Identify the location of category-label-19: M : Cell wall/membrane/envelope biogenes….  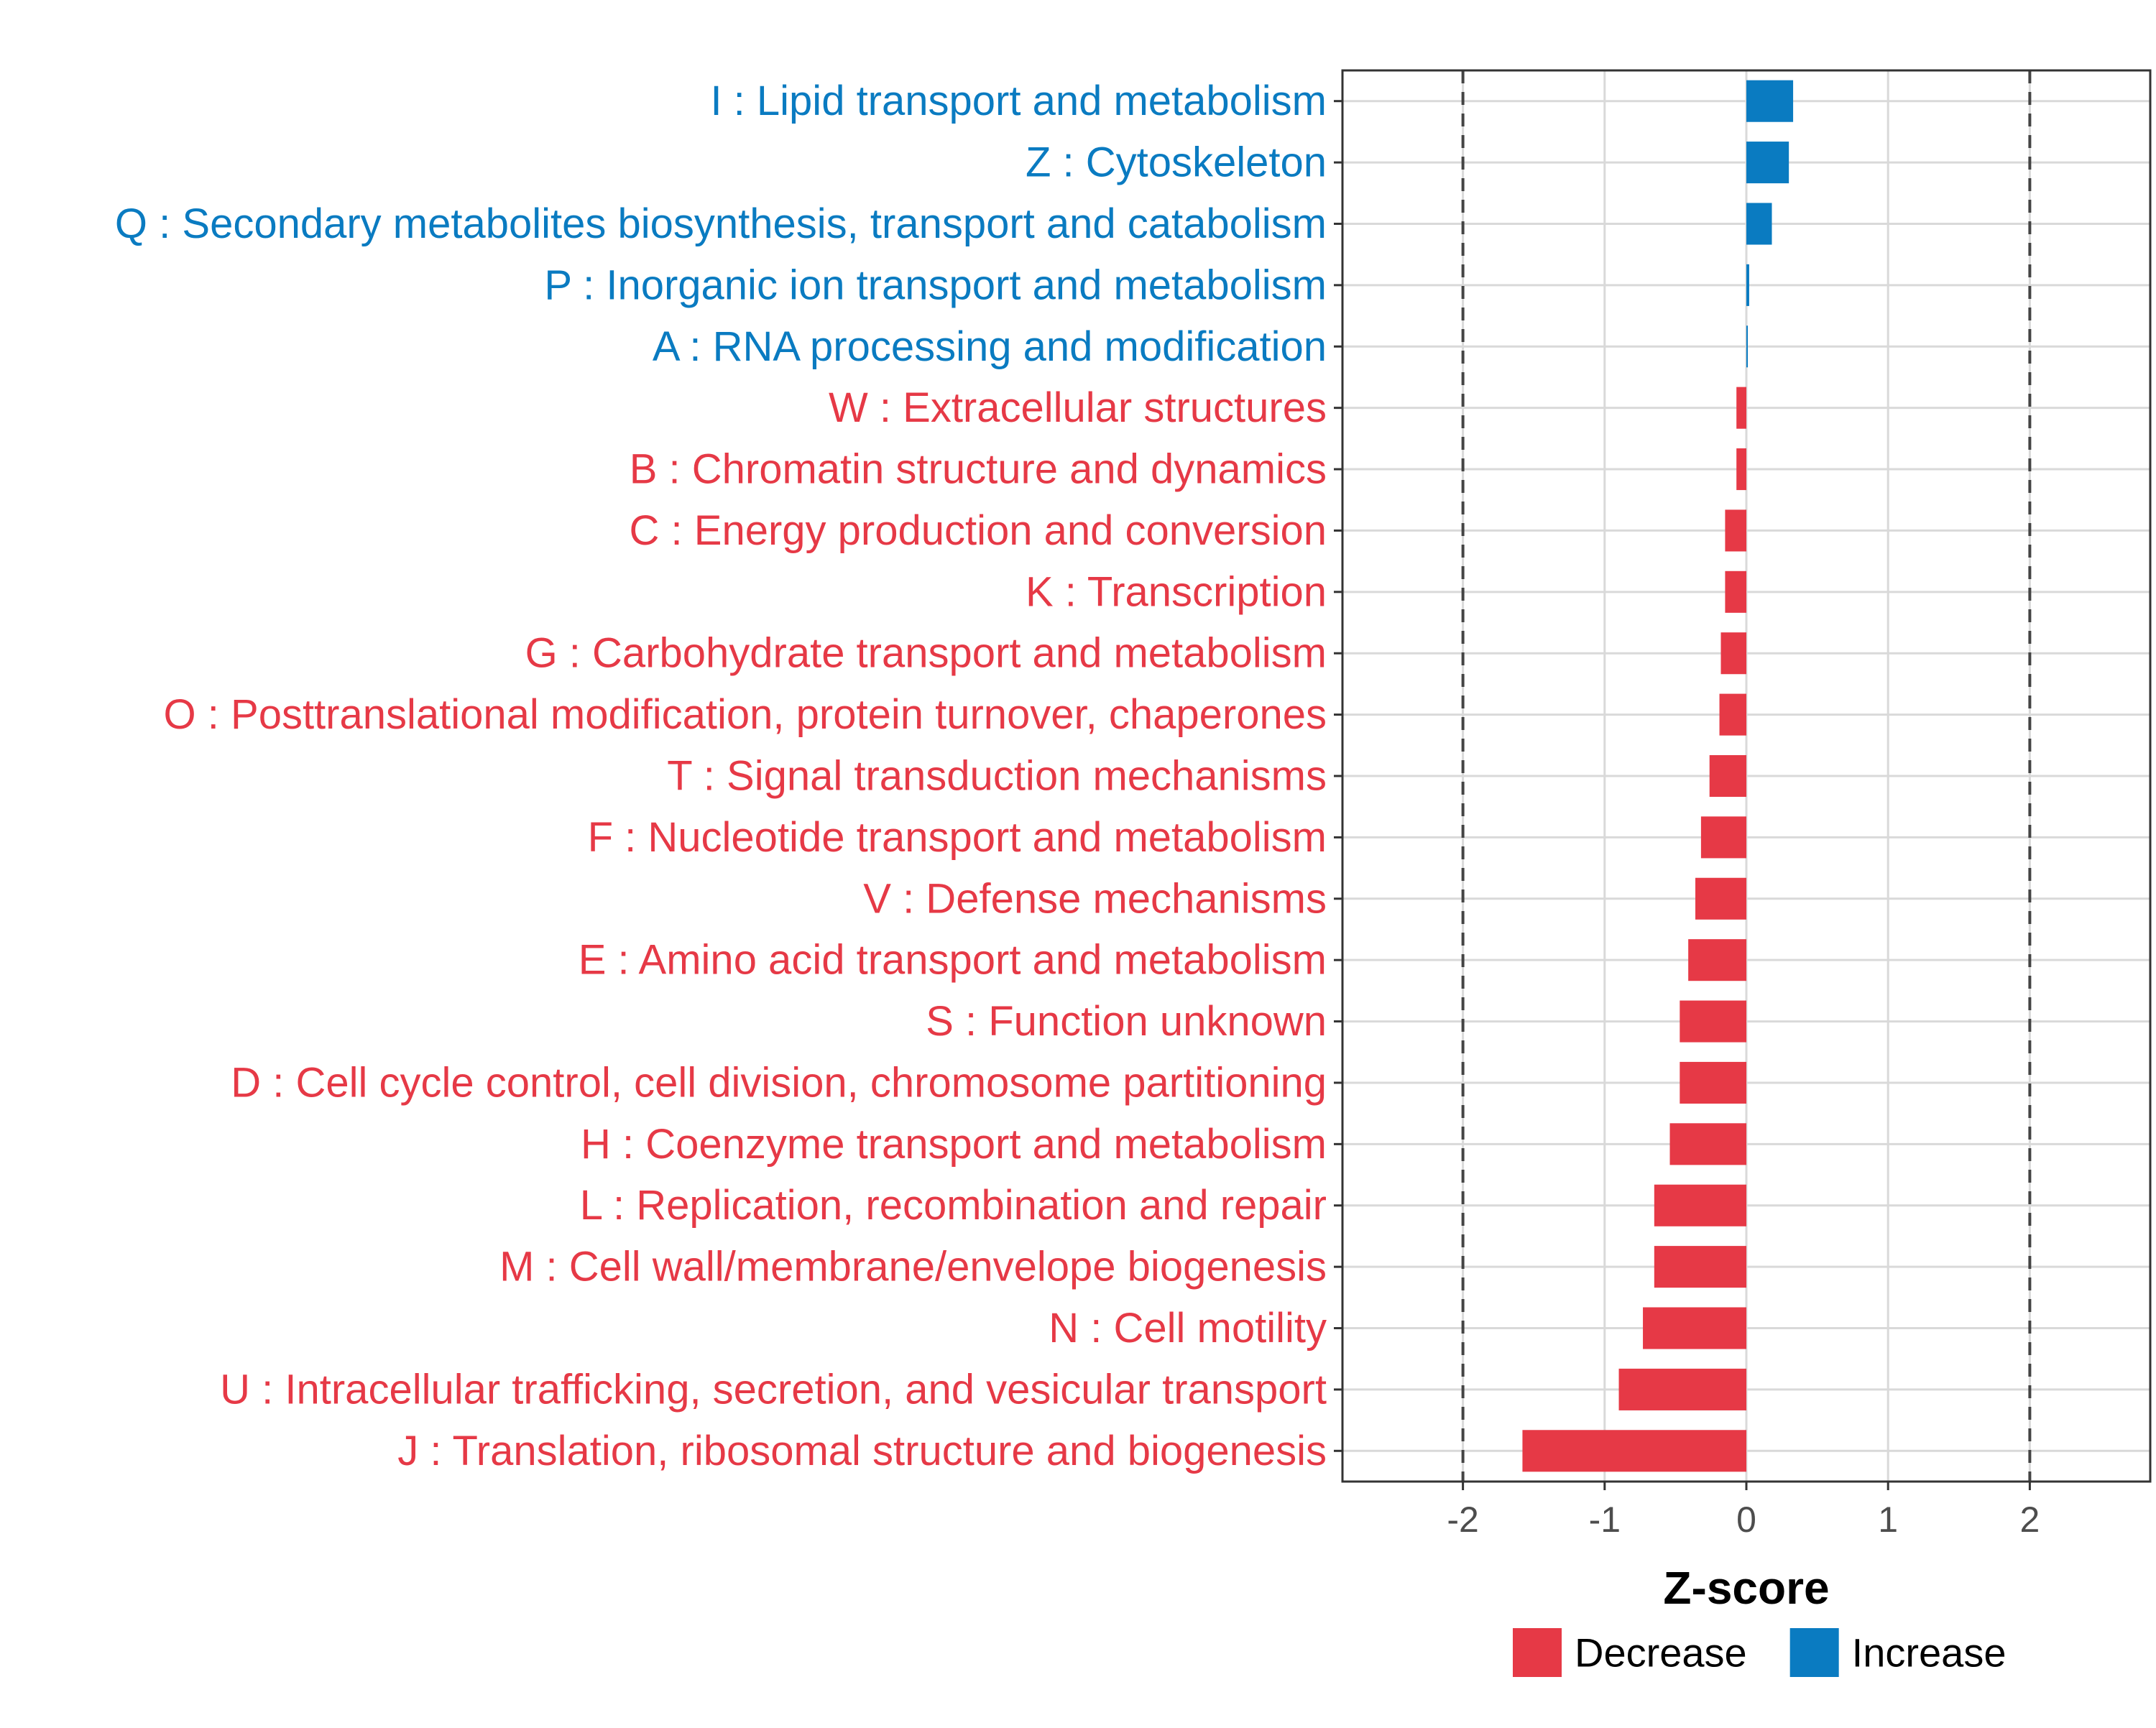
(913, 1267).